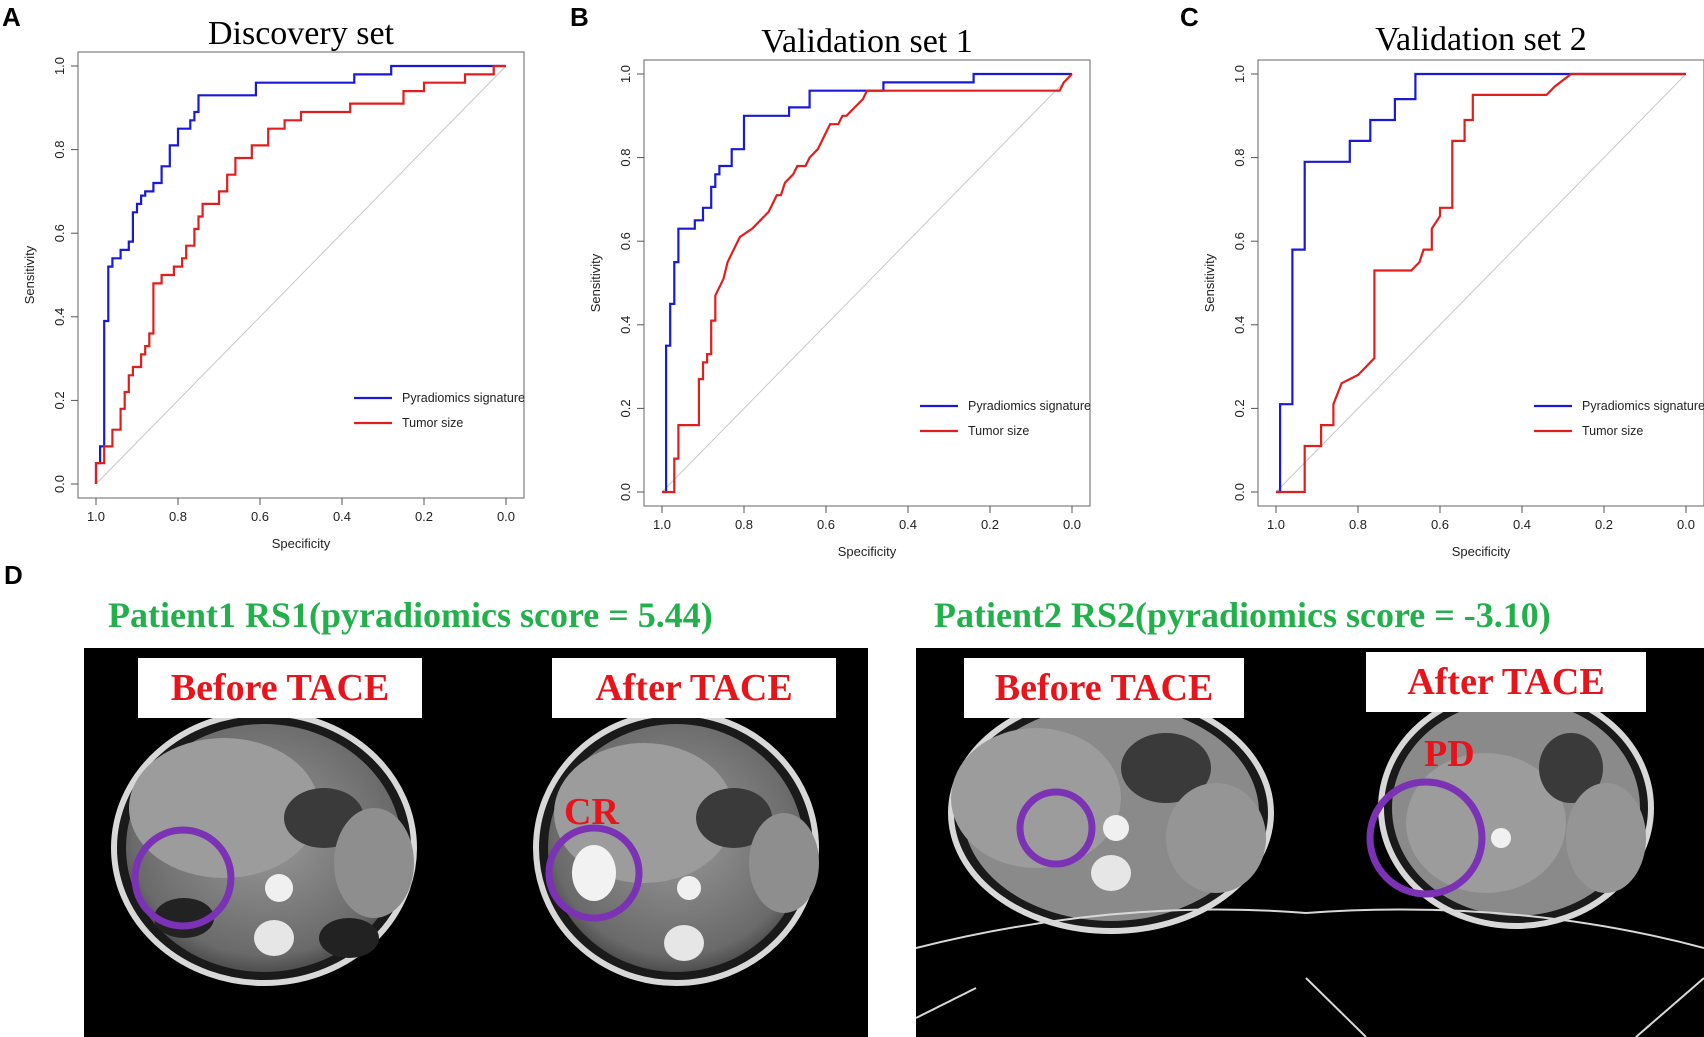 The image size is (1704, 1037). Describe the element at coordinates (1242, 615) in the screenshot. I see `patient2-title: Patient2 RS2(pyradiomics score = -3.10)` at that location.